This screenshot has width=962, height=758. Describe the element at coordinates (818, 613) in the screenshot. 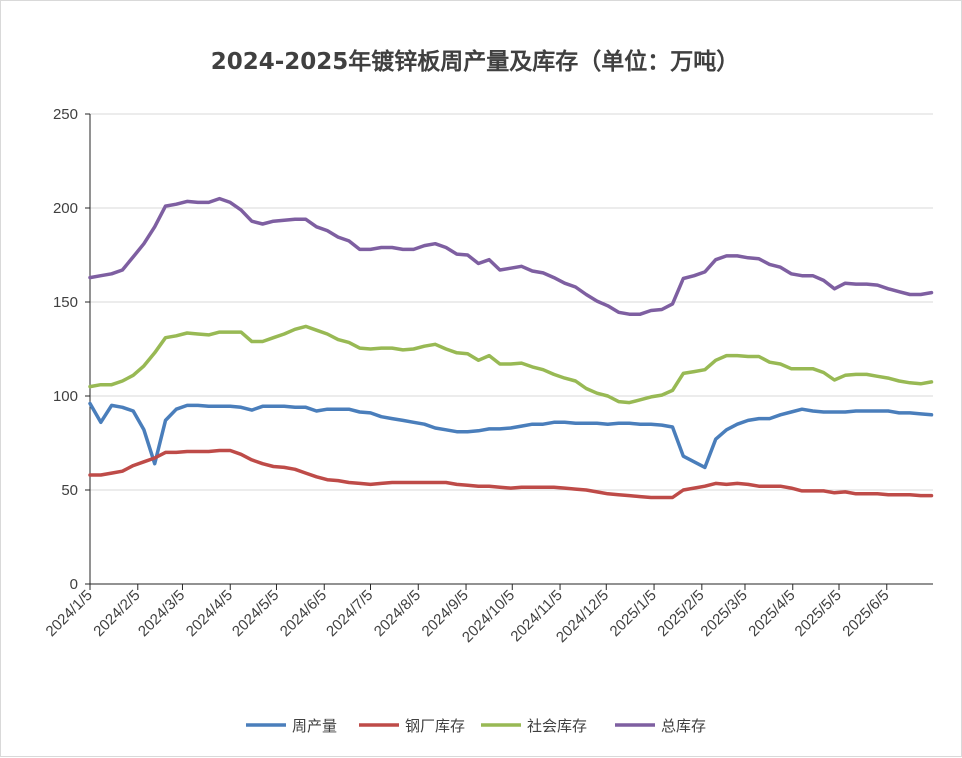

I see `x-tick-label: 2025/5/5` at that location.